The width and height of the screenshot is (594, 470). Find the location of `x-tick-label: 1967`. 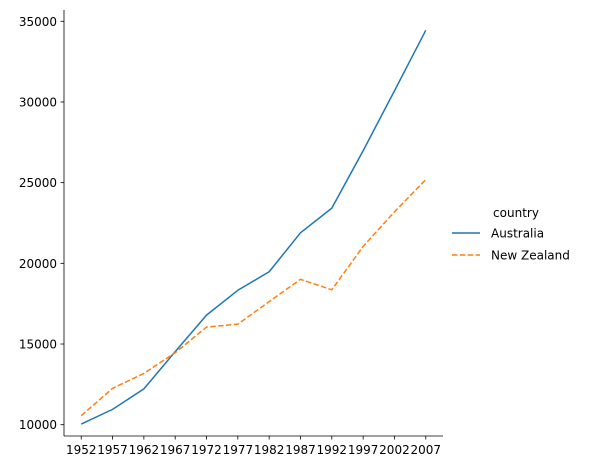

x-tick-label: 1967 is located at coordinates (175, 450).